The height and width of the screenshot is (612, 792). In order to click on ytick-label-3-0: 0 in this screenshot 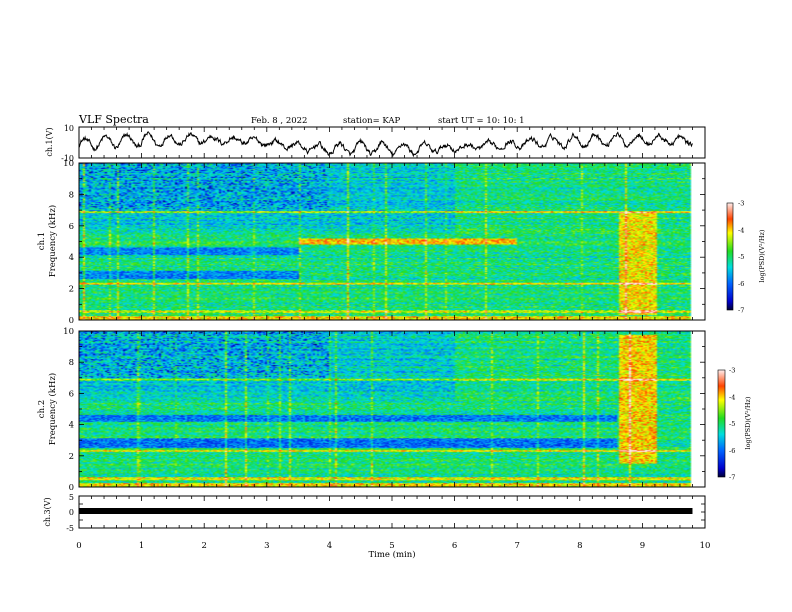, I will do `click(71, 488)`.